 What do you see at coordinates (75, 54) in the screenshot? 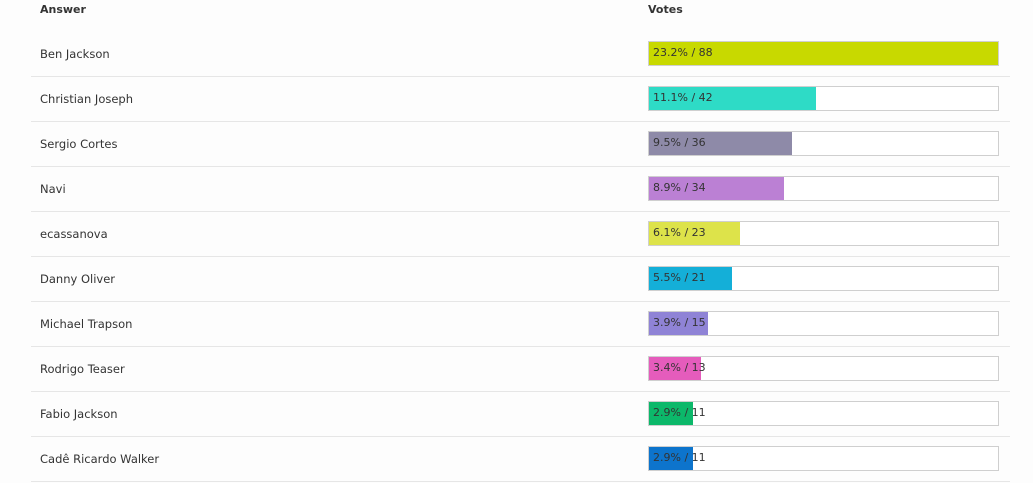
I see `answer-label: Ben Jackson` at bounding box center [75, 54].